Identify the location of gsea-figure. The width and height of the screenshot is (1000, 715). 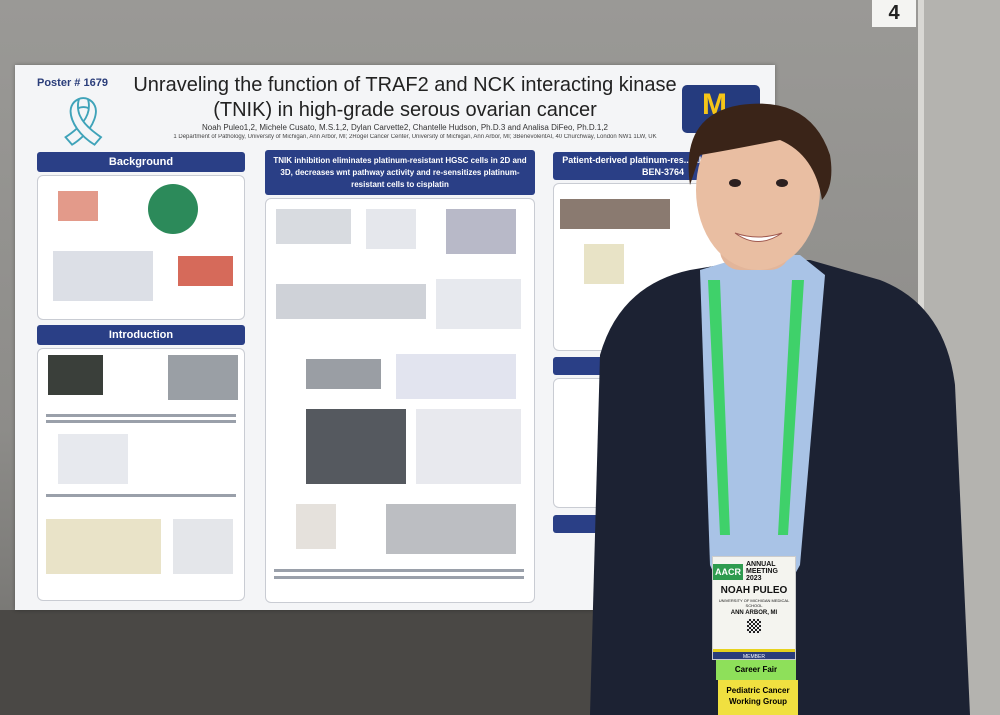
(481, 231).